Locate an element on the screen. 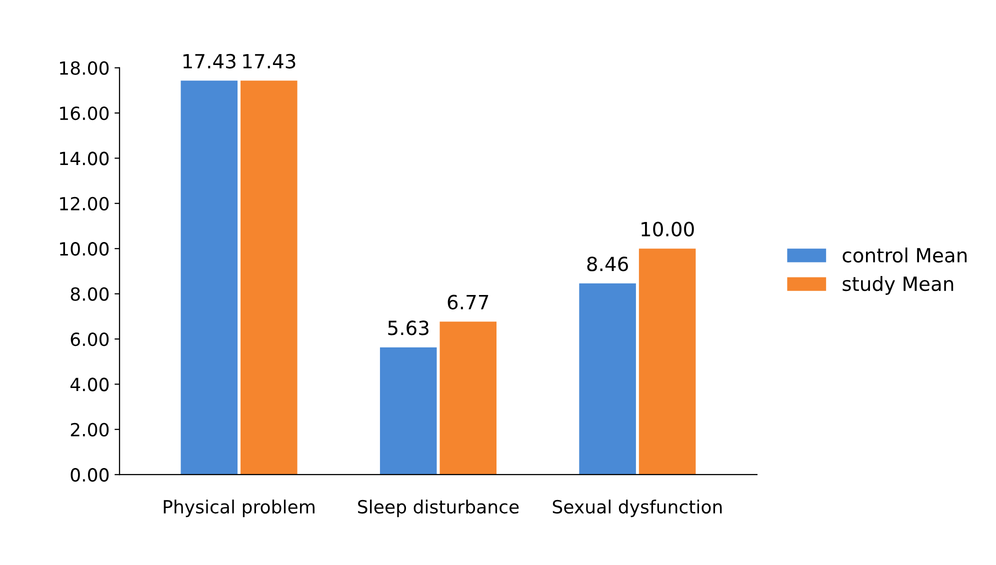  data-label: 10.00 is located at coordinates (668, 229).